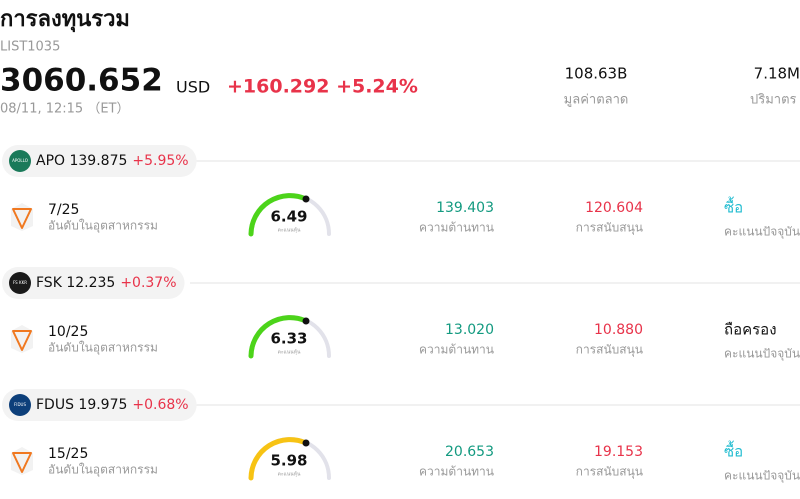 This screenshot has width=800, height=499. I want to click on support: 19.153, so click(618, 452).